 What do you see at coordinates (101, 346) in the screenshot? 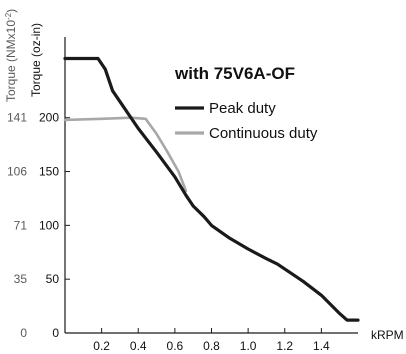
I see `x-tick-label: 0.2` at bounding box center [101, 346].